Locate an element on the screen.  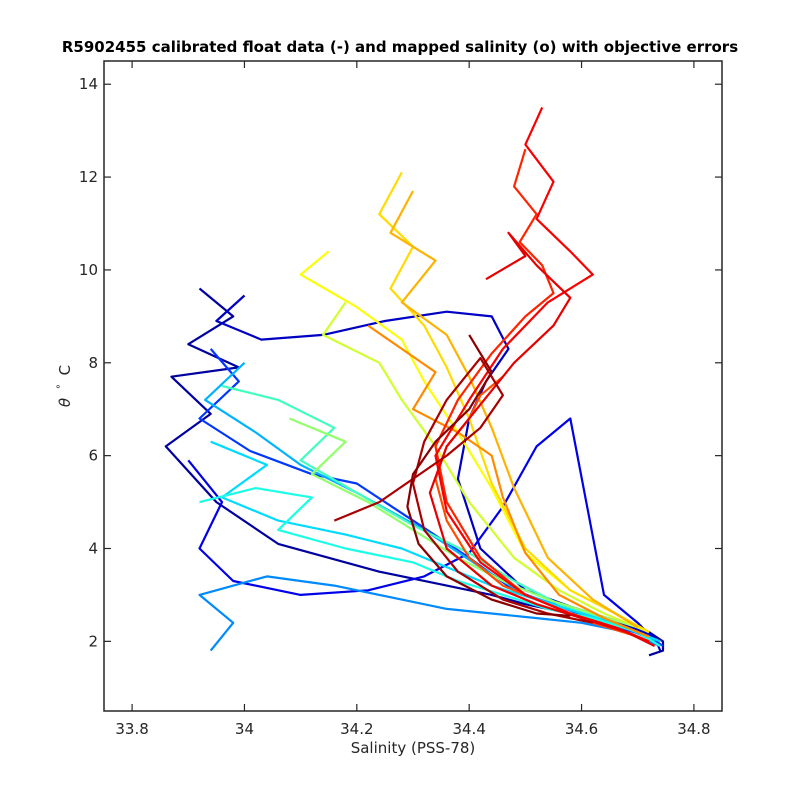
y-tick-label-5: 10 is located at coordinates (88, 270).